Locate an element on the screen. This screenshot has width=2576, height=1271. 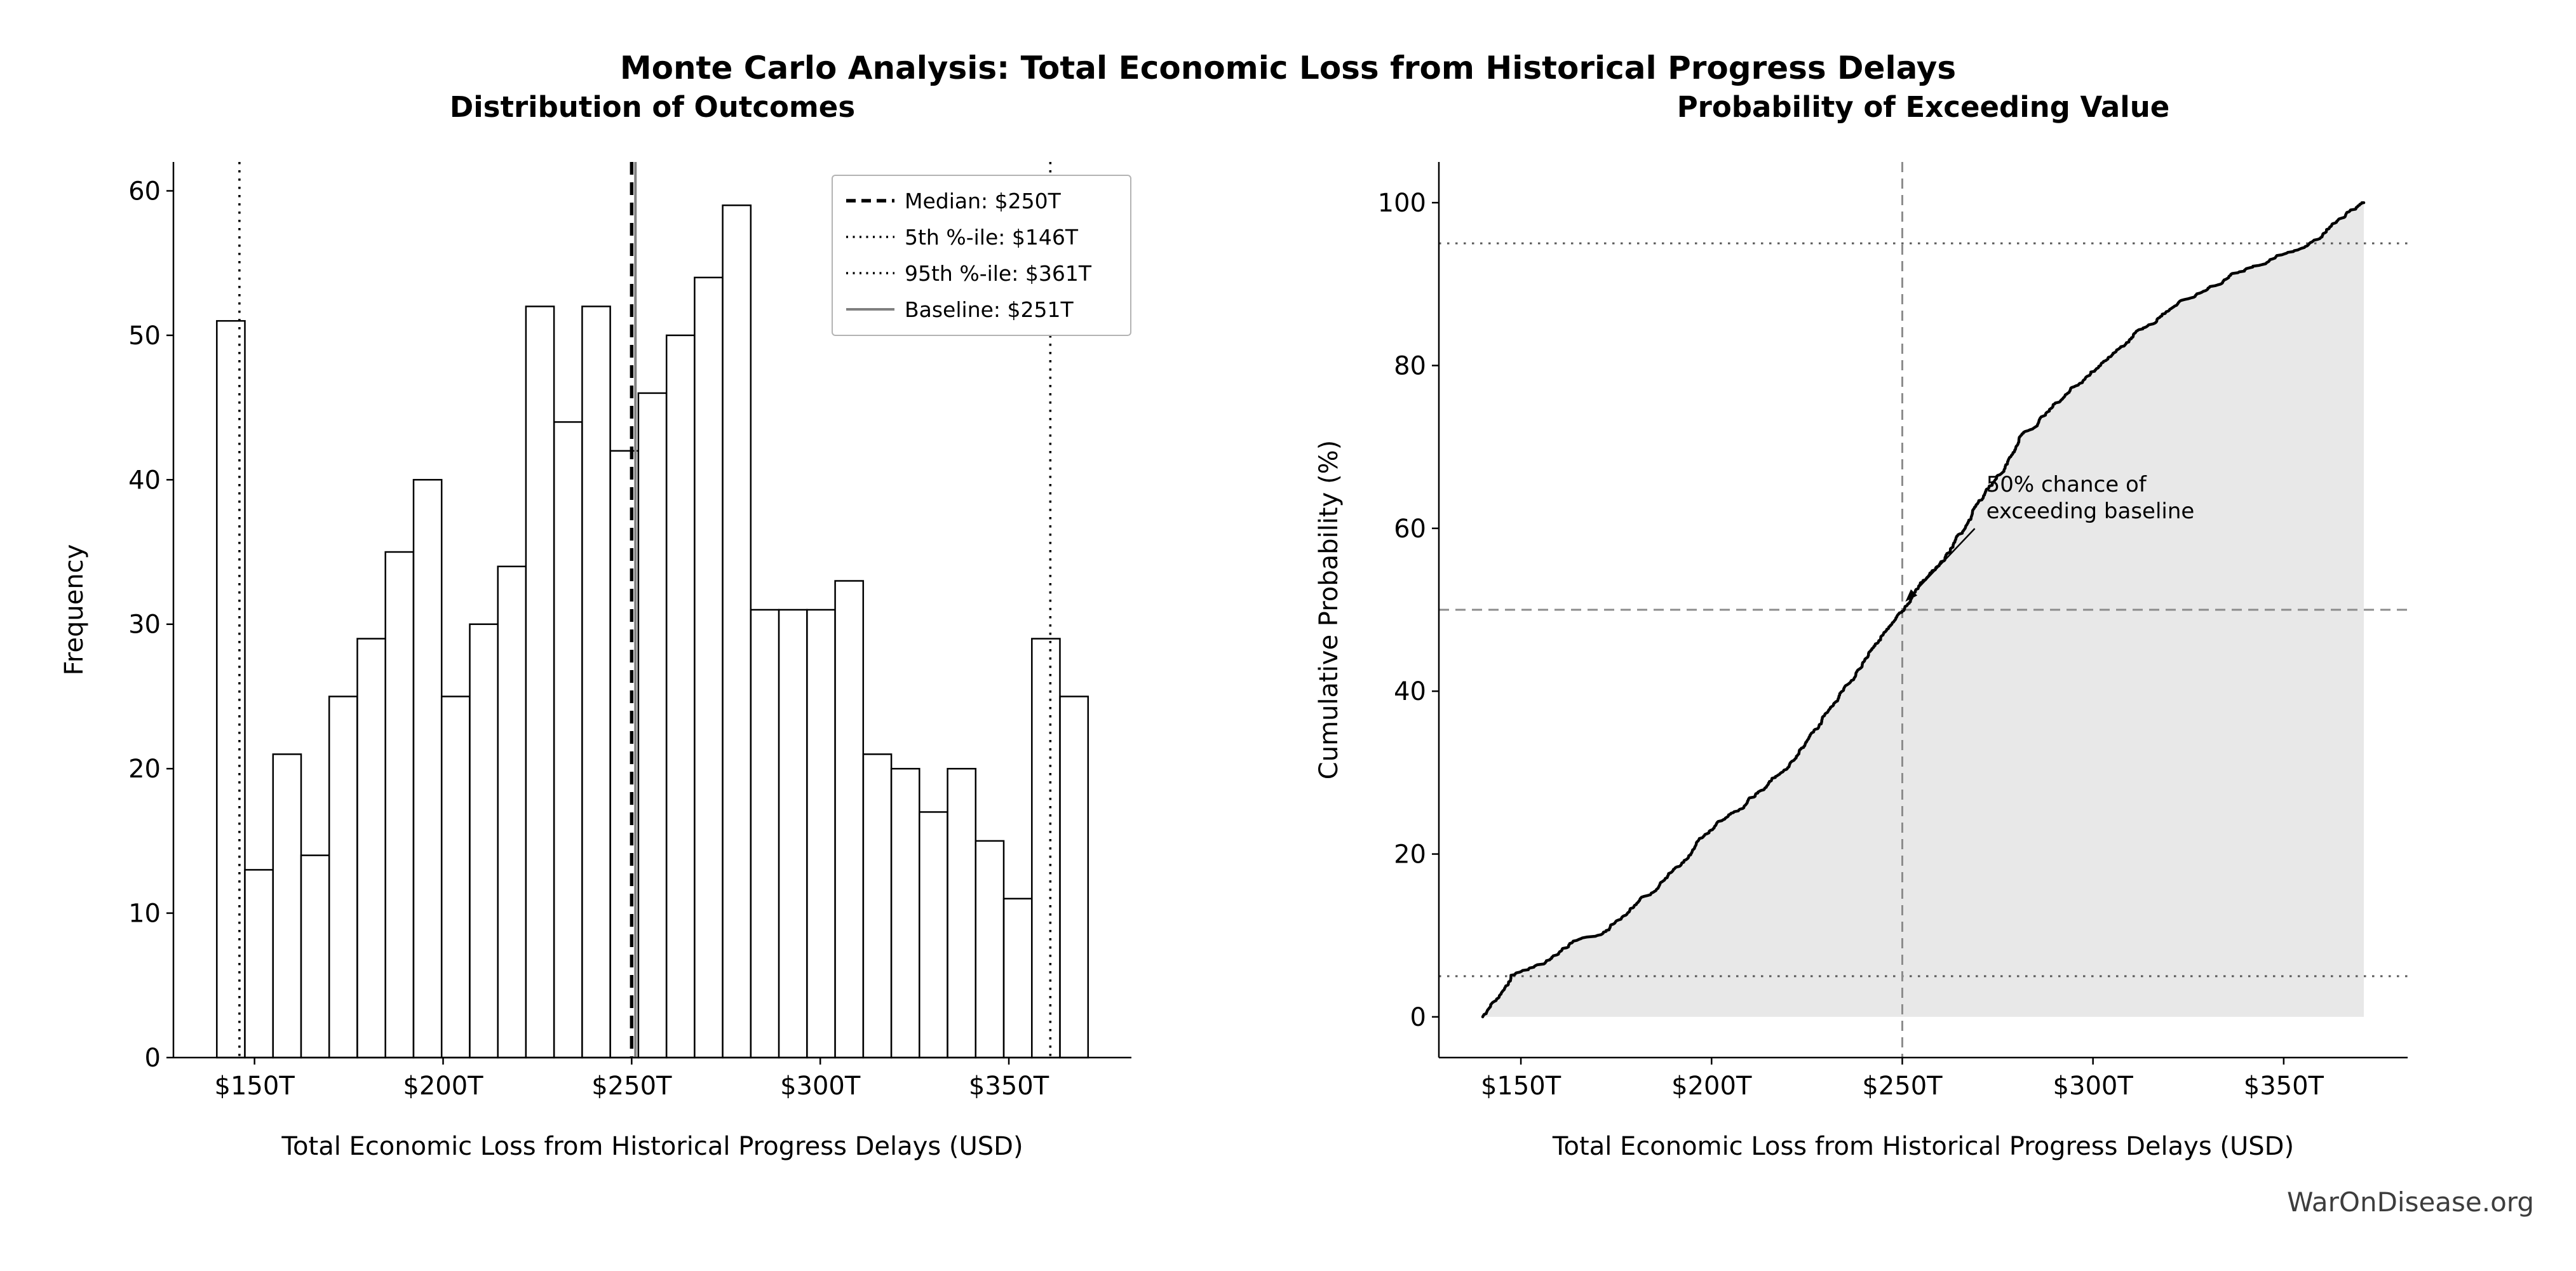
svg-text: 50% chance of is located at coordinates (2066, 485).